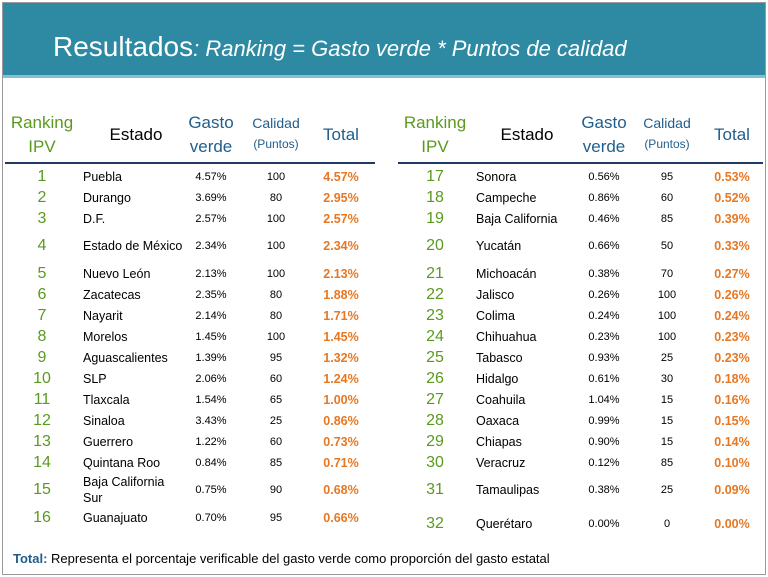 This screenshot has height=577, width=768. I want to click on gasto-verde-cell: 2.35%, so click(211, 294).